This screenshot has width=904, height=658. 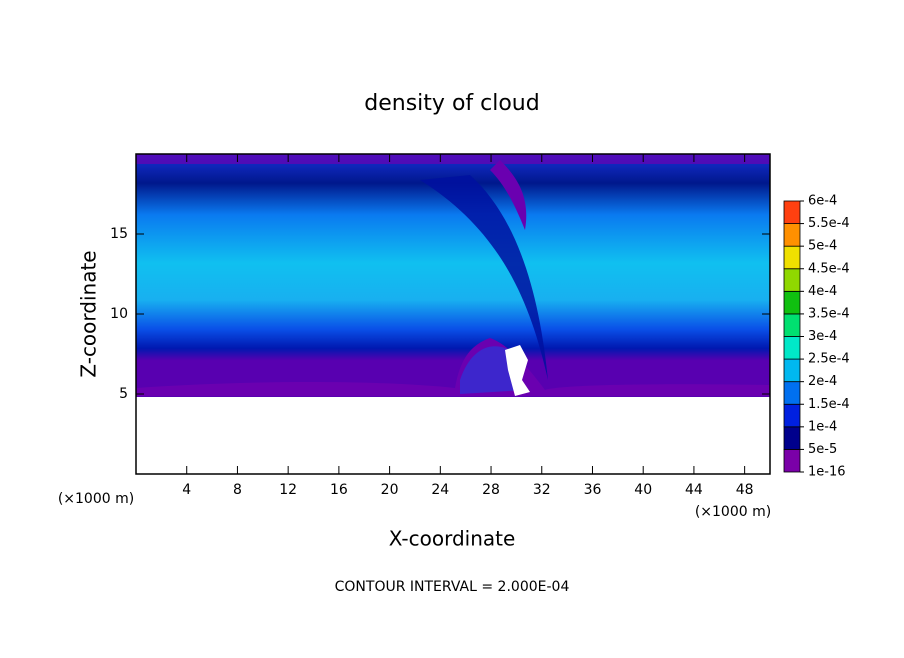 I want to click on chart-title: density of cloud, so click(x=451, y=103).